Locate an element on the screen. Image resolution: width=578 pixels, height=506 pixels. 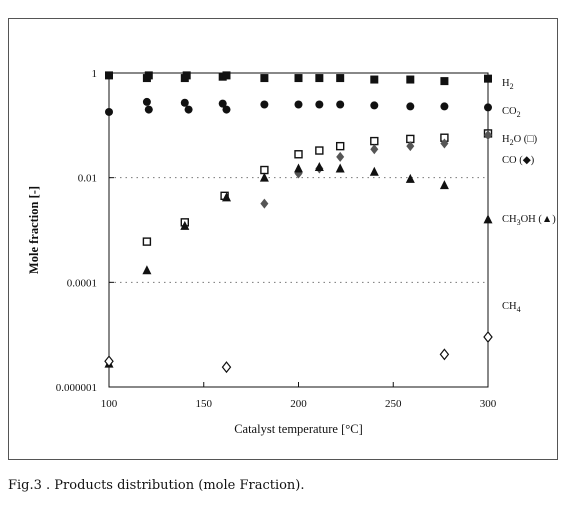
x-tick-label: 200 is located at coordinates (298, 404).